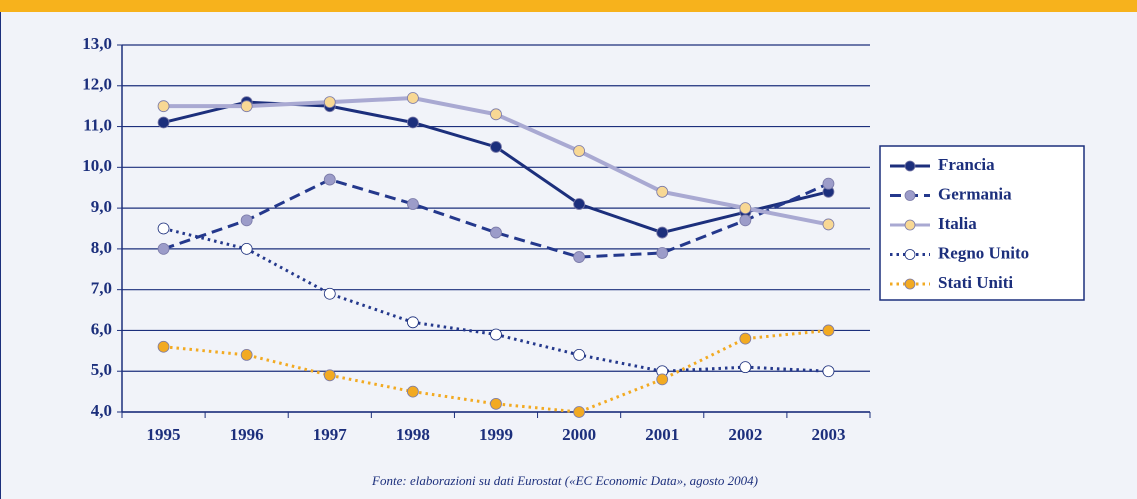  What do you see at coordinates (983, 252) in the screenshot?
I see `legend-label: Regno Unito` at bounding box center [983, 252].